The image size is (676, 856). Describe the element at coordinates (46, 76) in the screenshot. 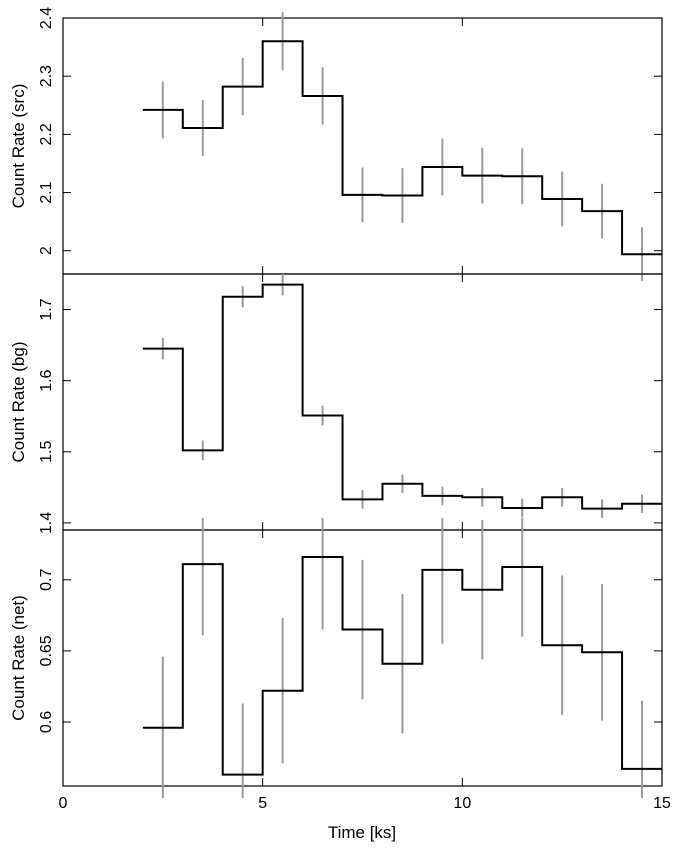

I see `y-tick-label: 2.3` at that location.